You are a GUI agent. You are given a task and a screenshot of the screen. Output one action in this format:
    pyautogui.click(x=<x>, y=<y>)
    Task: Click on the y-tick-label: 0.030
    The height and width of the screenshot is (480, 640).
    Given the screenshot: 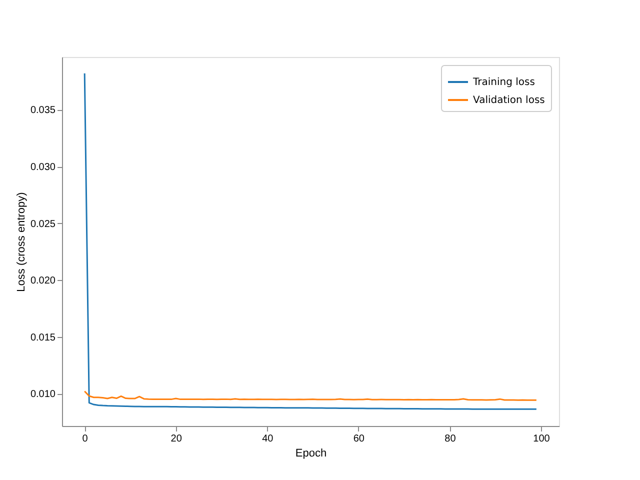 What is the action you would take?
    pyautogui.click(x=43, y=168)
    